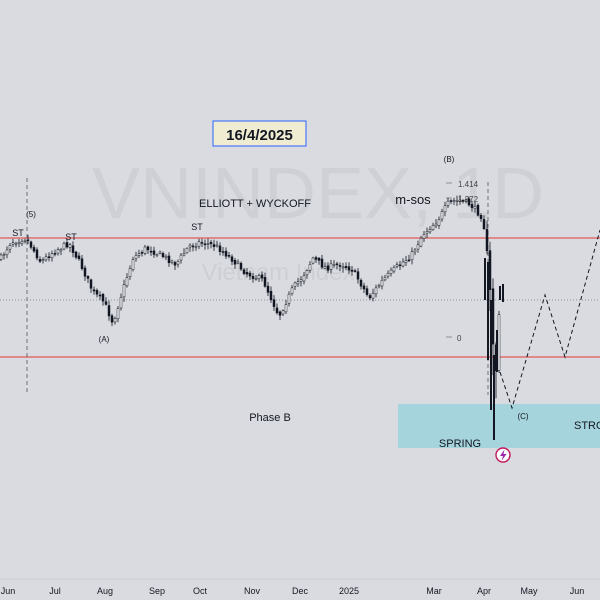 The image size is (600, 600). What do you see at coordinates (449, 159) in the screenshot?
I see `wave-b-label: (B)` at bounding box center [449, 159].